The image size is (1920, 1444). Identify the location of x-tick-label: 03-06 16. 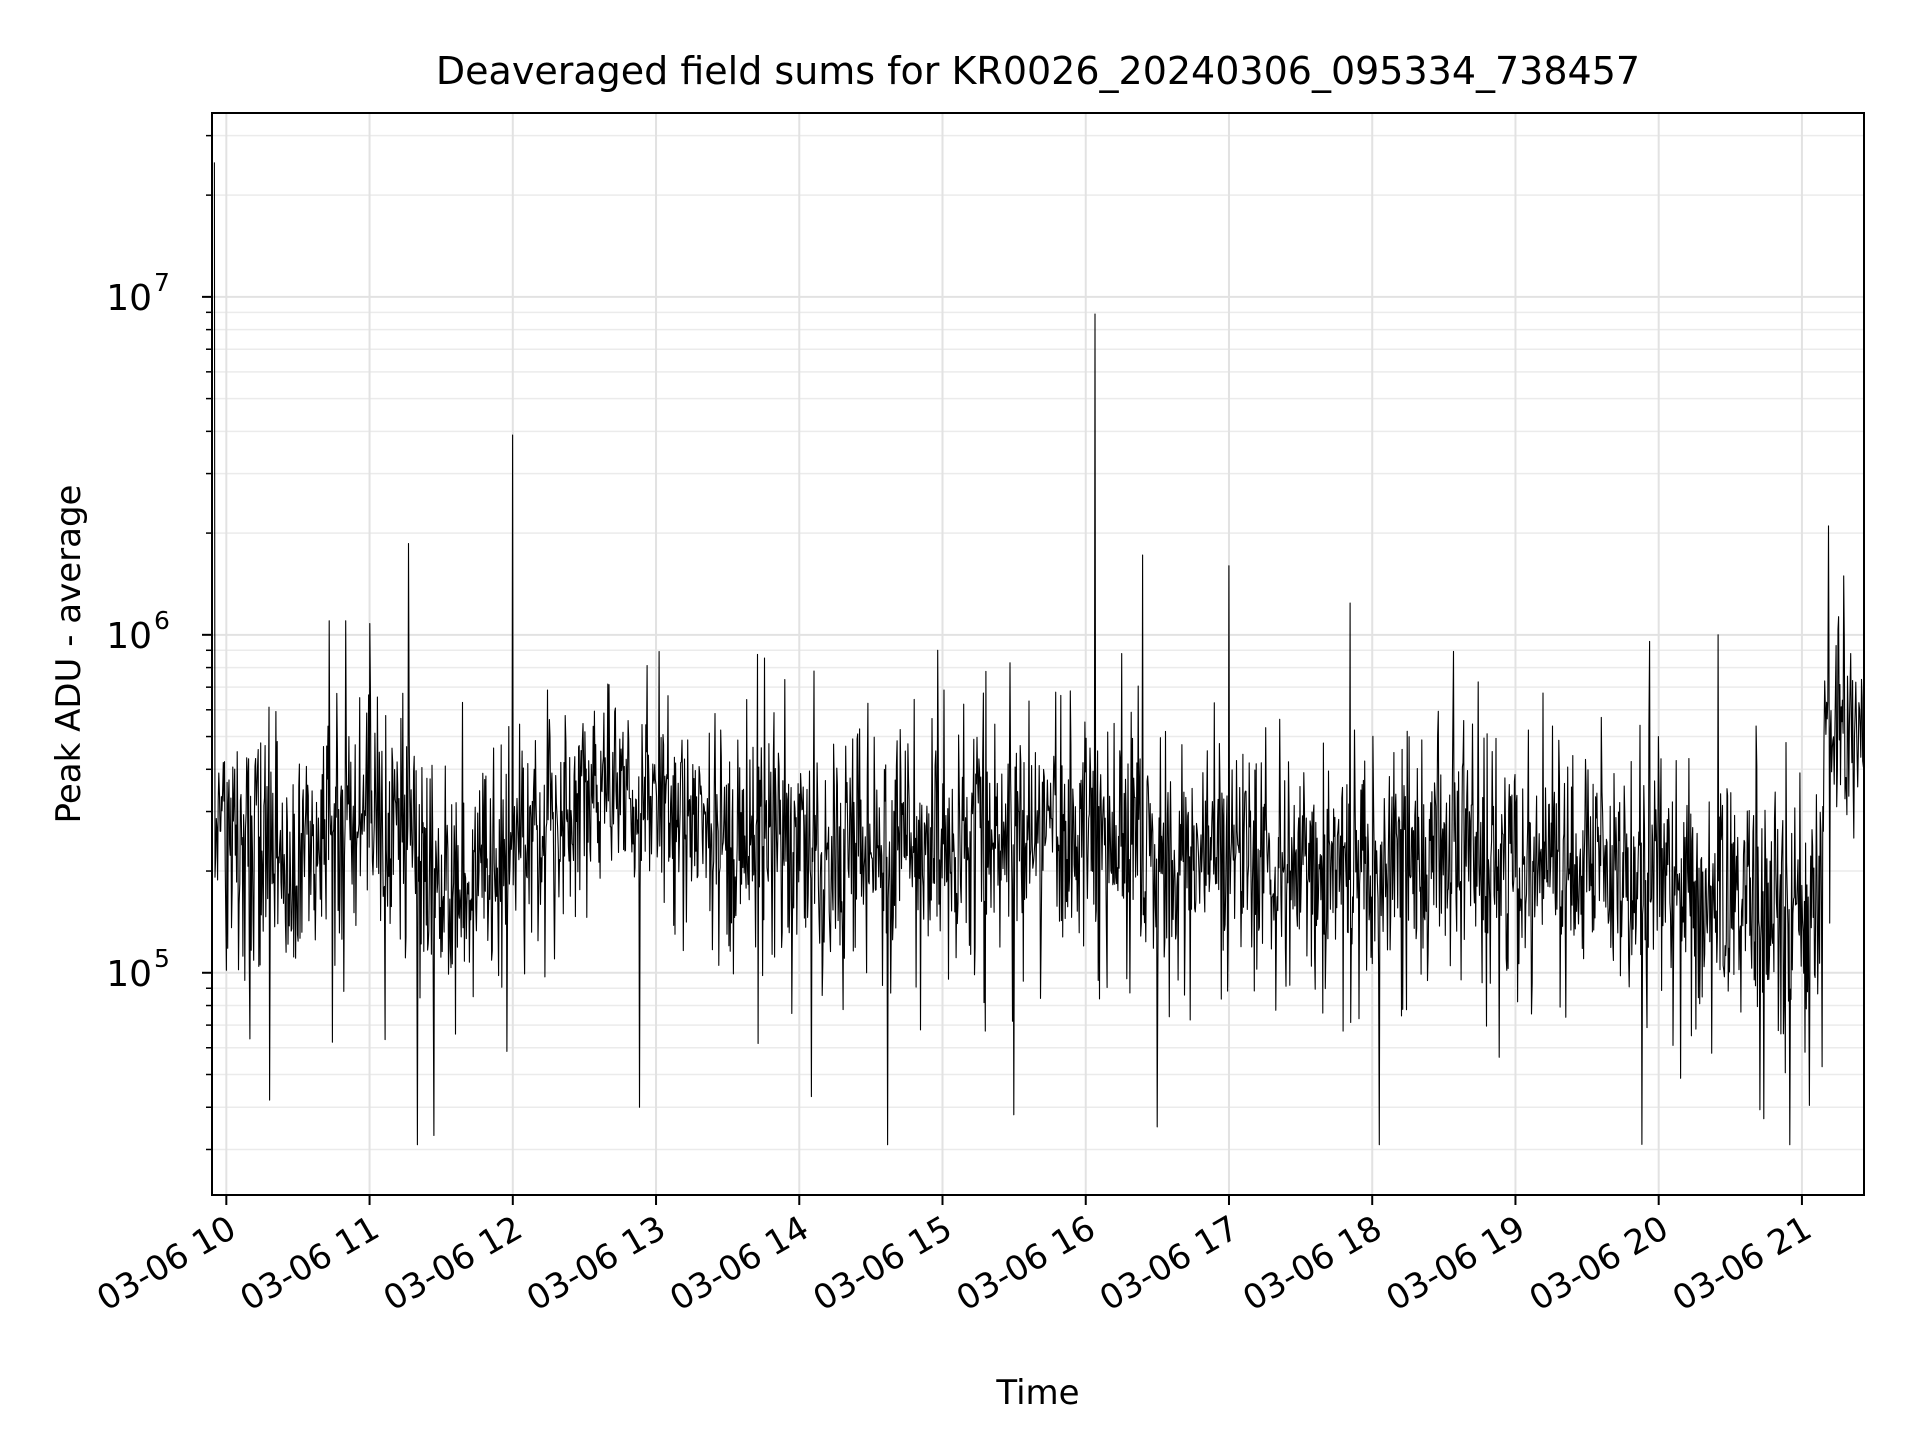
(1026, 1263).